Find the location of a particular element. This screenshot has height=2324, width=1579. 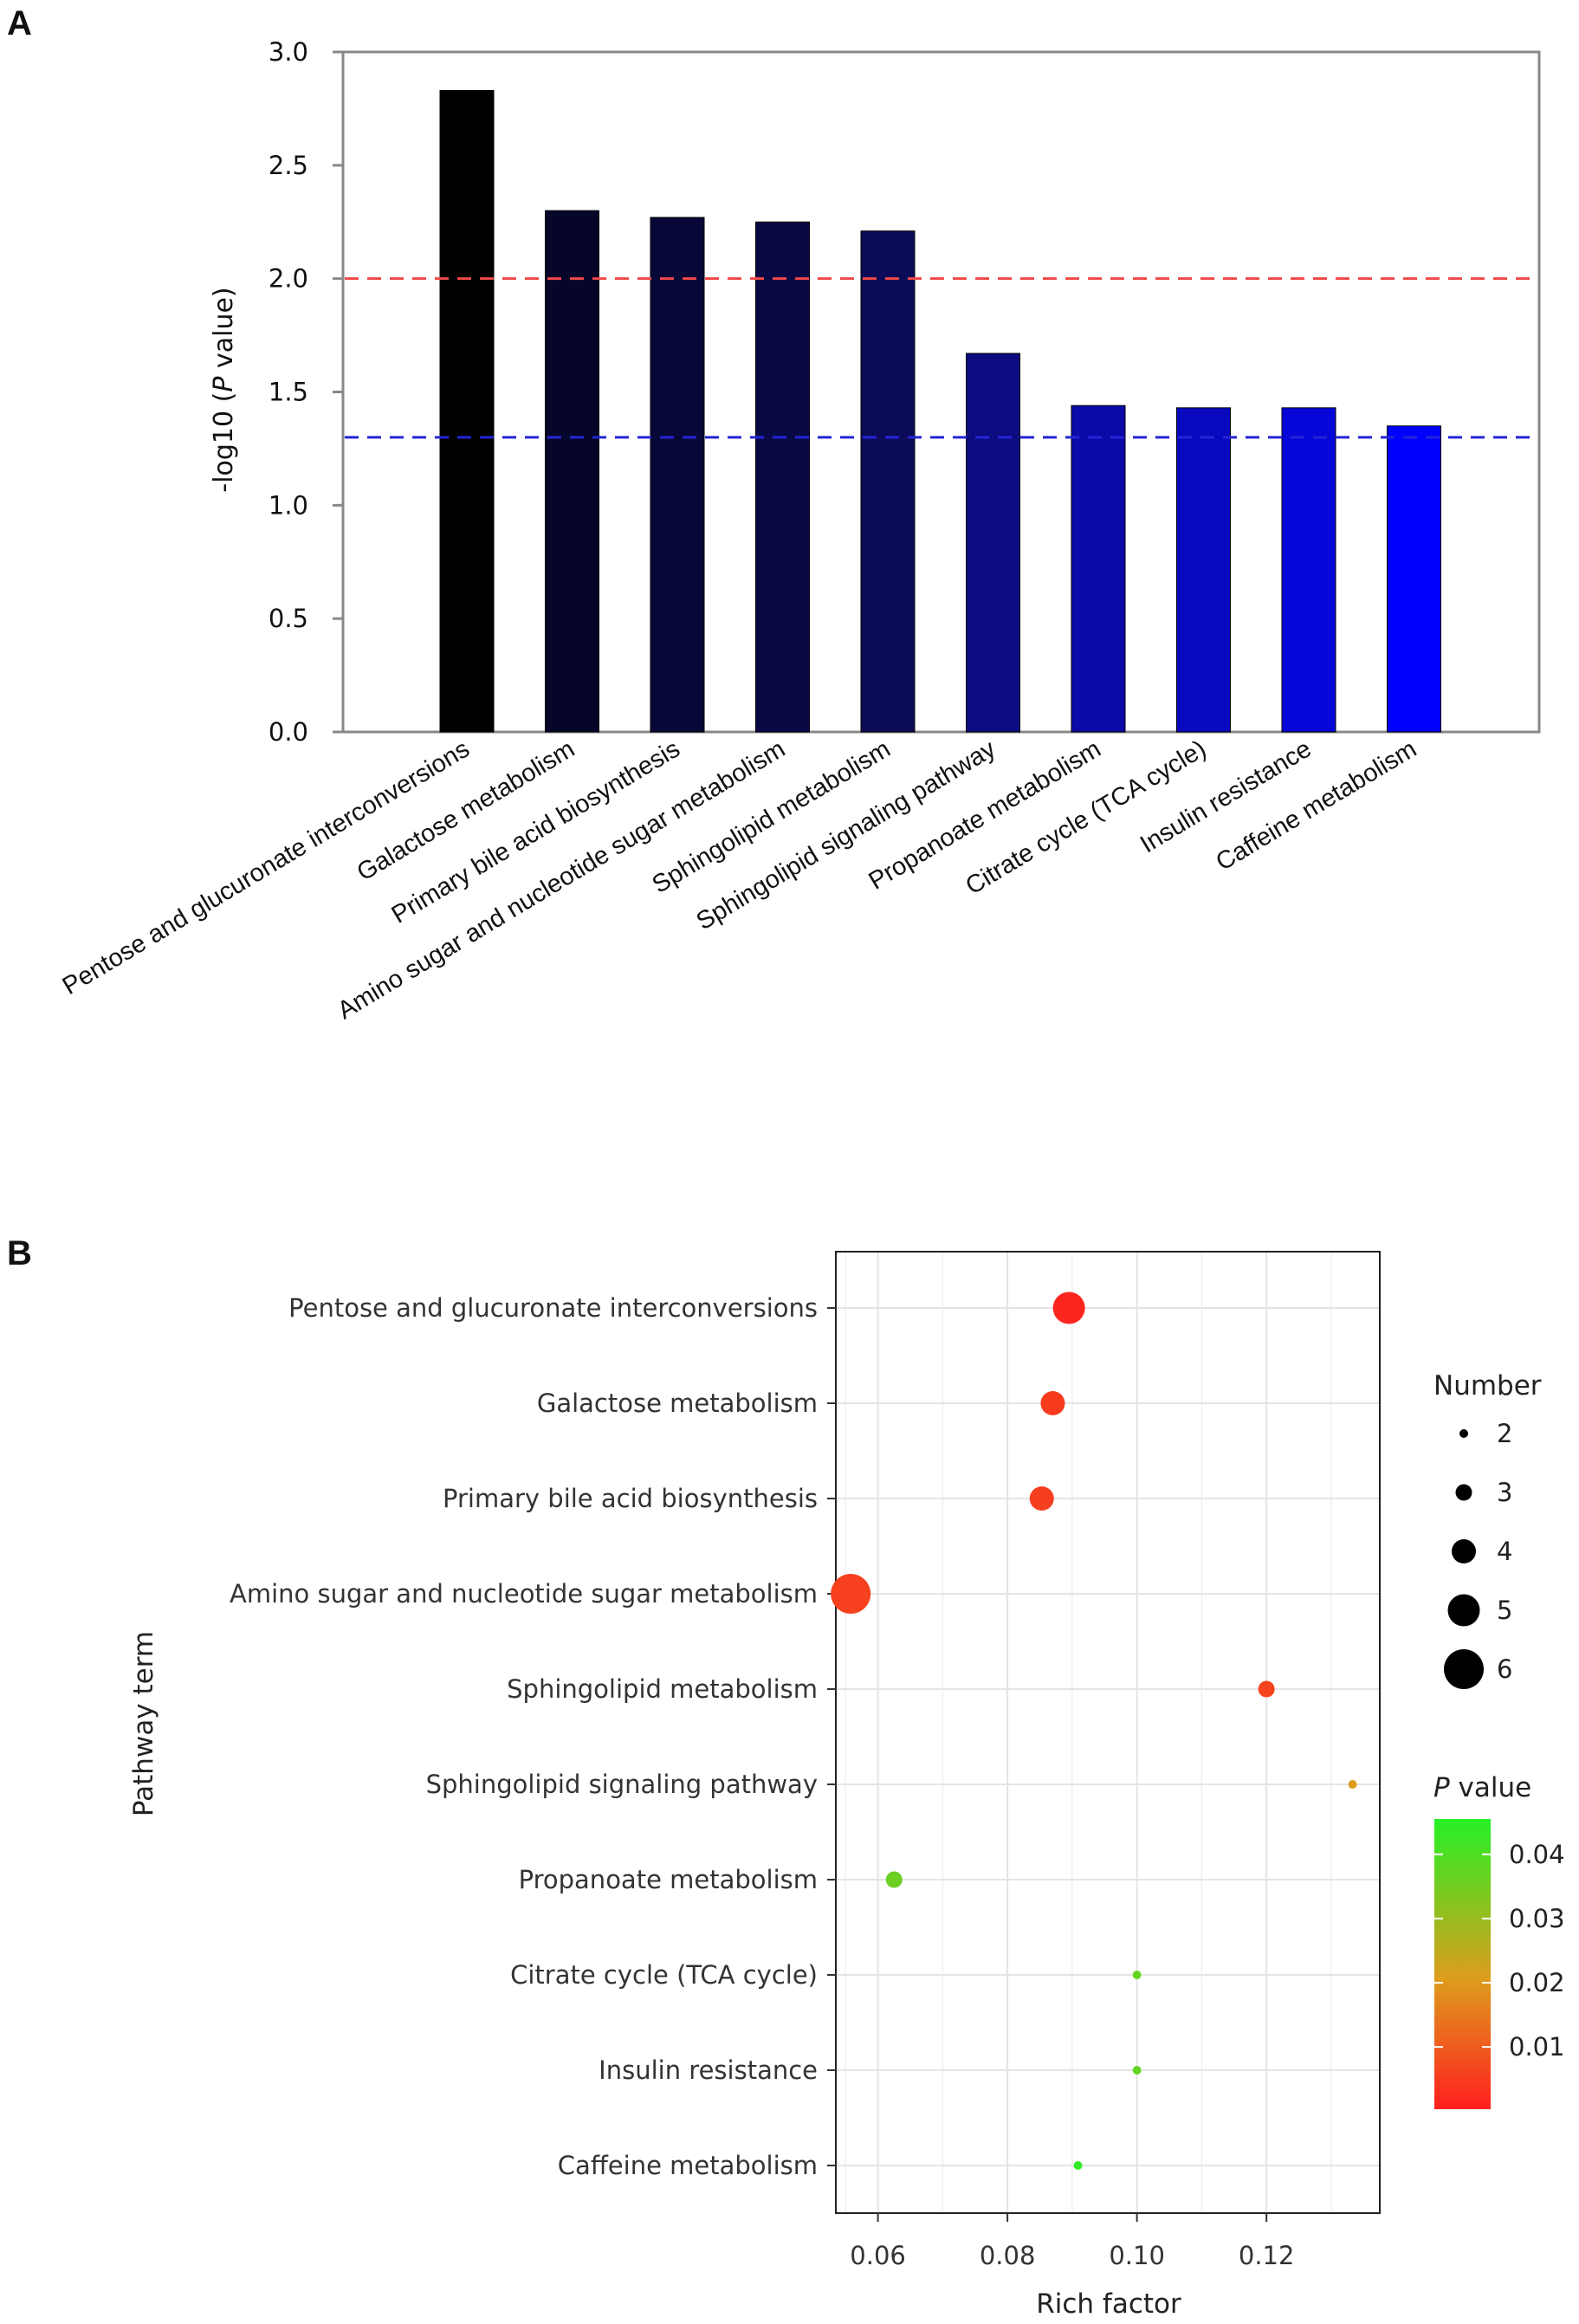

y-axis-label-b: Pathway term is located at coordinates (143, 1723).